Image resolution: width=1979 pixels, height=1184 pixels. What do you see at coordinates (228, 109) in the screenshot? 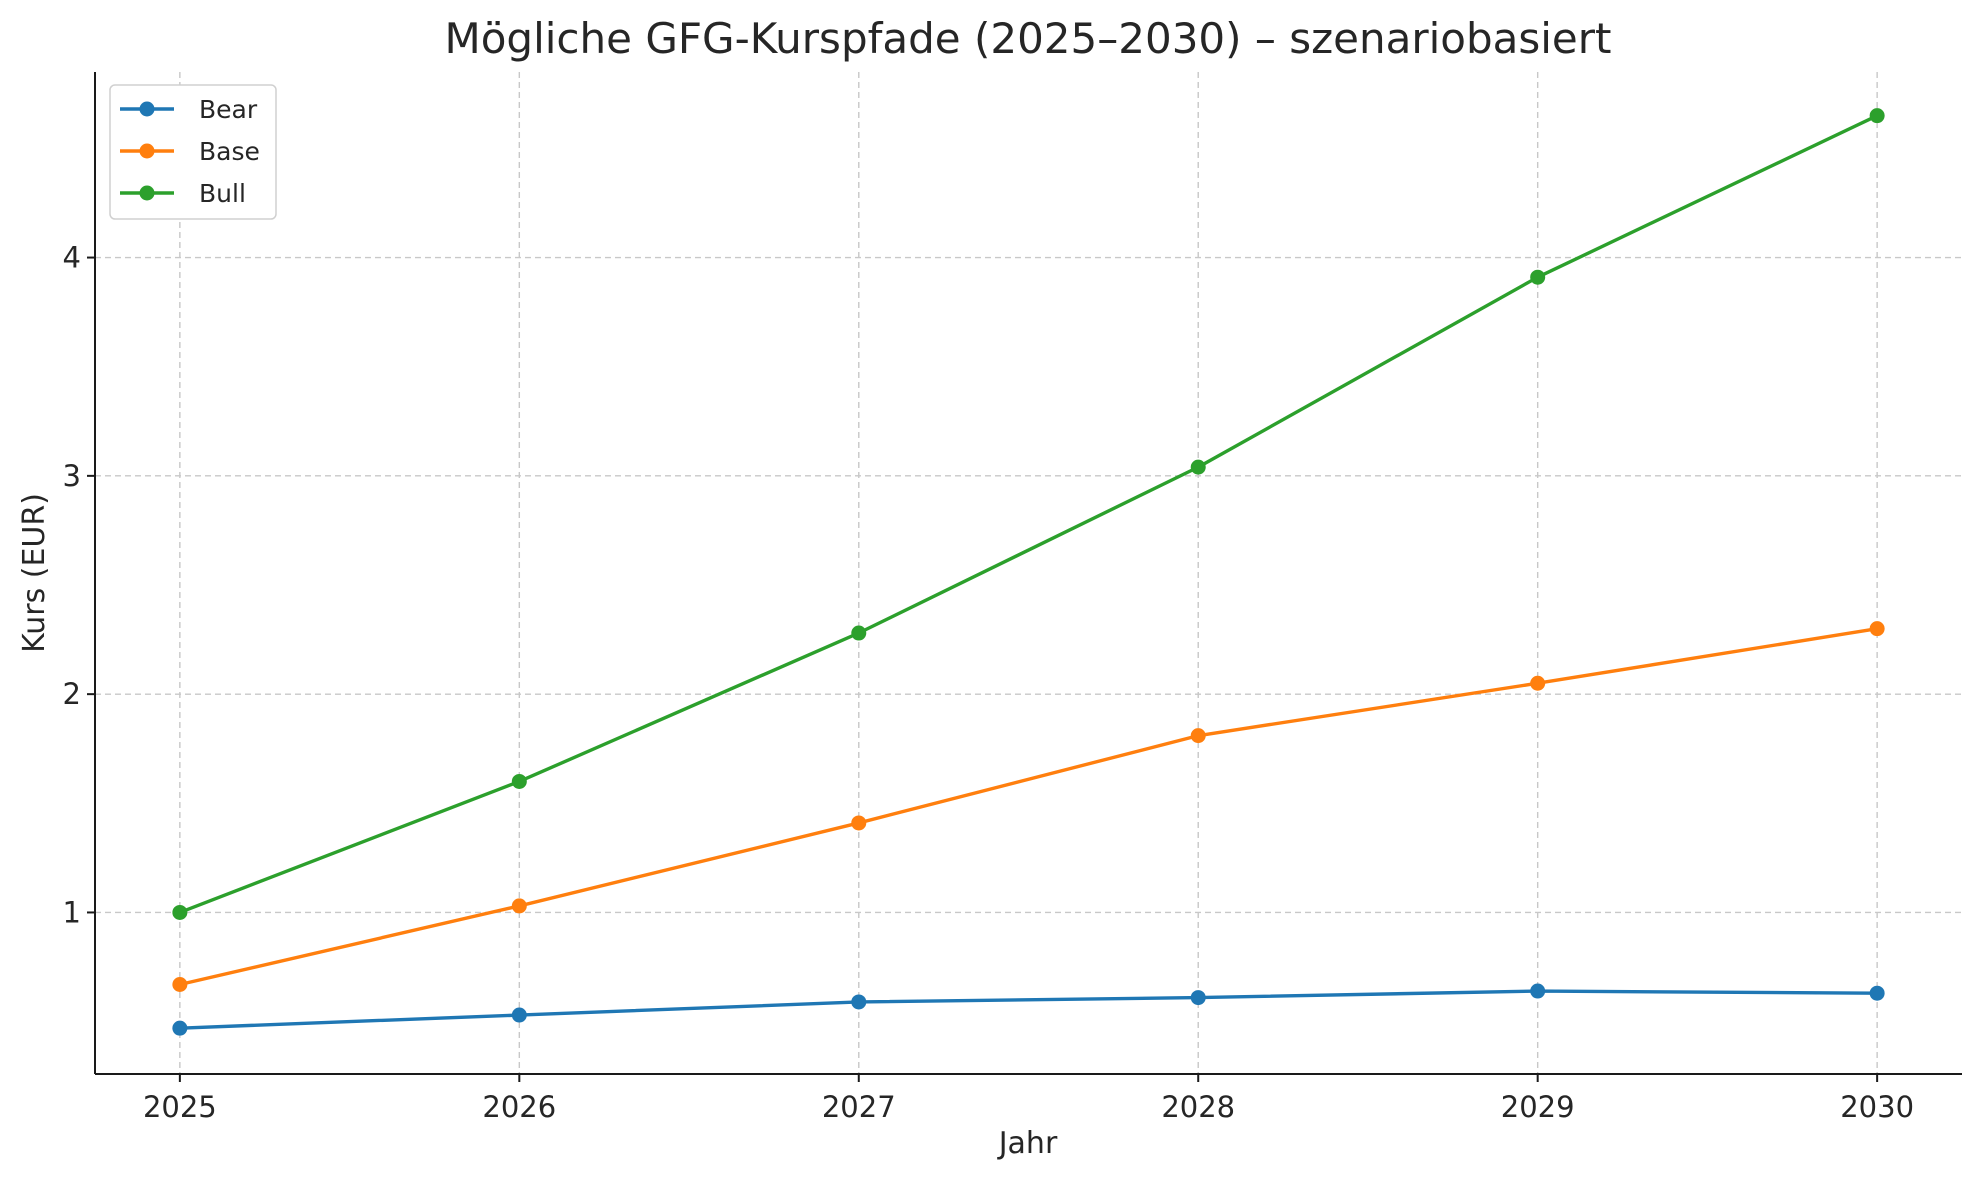
I see `legend-label-bear: Bear` at bounding box center [228, 109].